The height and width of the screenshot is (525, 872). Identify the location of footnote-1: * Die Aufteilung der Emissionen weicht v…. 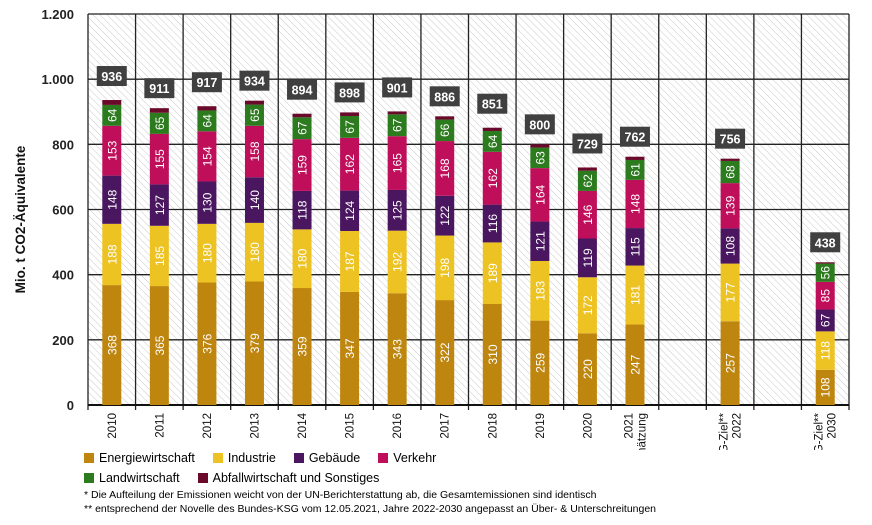
(340, 495).